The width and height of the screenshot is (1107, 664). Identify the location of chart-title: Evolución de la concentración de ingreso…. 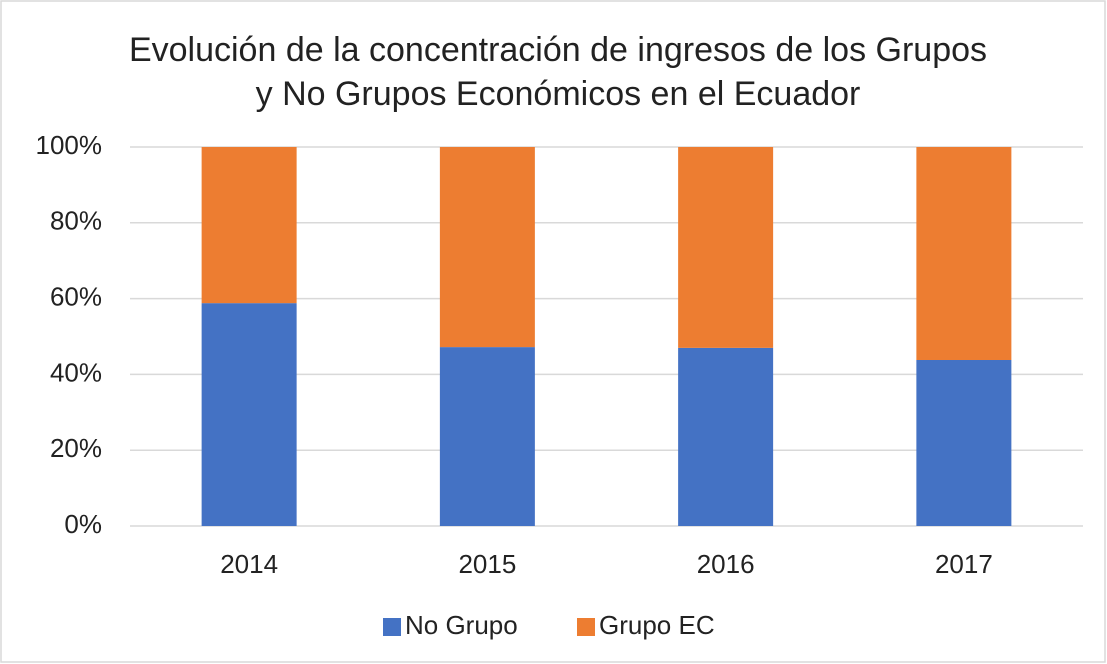
(558, 72).